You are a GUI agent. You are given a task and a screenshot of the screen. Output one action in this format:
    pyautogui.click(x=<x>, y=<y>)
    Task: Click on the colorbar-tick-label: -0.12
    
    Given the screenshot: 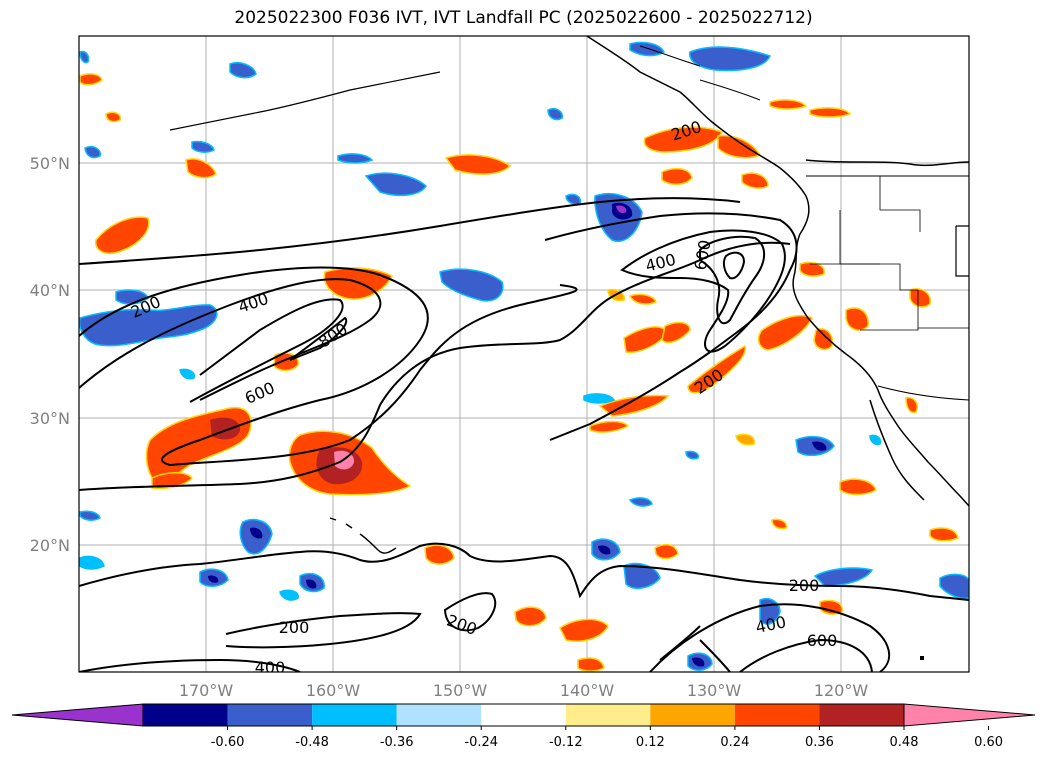 What is the action you would take?
    pyautogui.click(x=566, y=742)
    